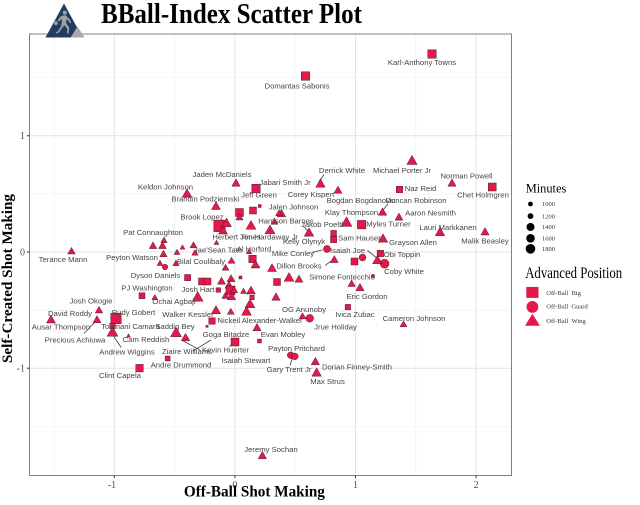 This screenshot has width=640, height=505. Describe the element at coordinates (413, 242) in the screenshot. I see `svg-text: Grayson Allen` at that location.